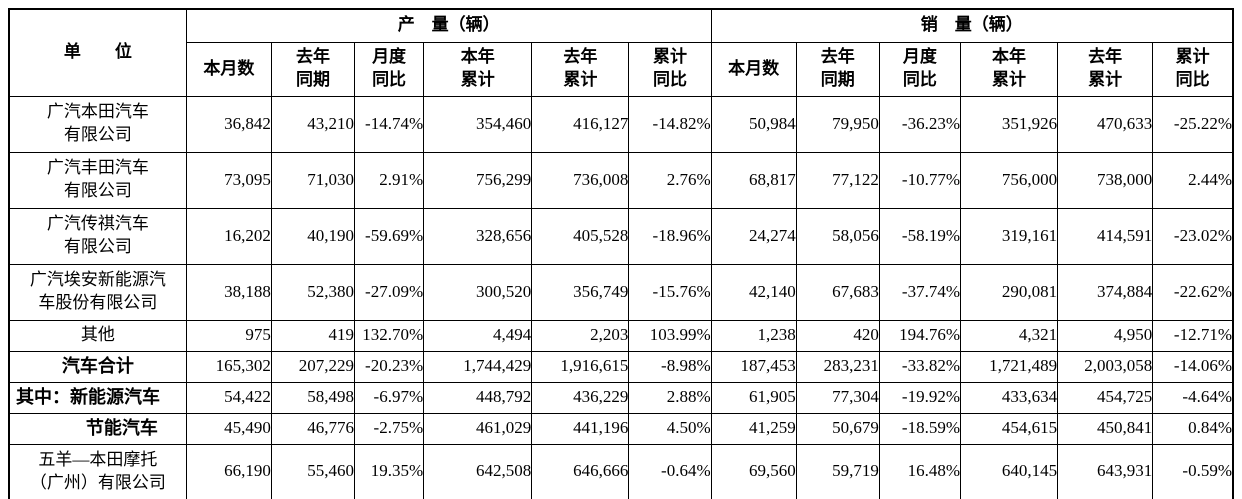  What do you see at coordinates (753, 124) in the screenshot?
I see `sales-value-cell: 50,984` at bounding box center [753, 124].